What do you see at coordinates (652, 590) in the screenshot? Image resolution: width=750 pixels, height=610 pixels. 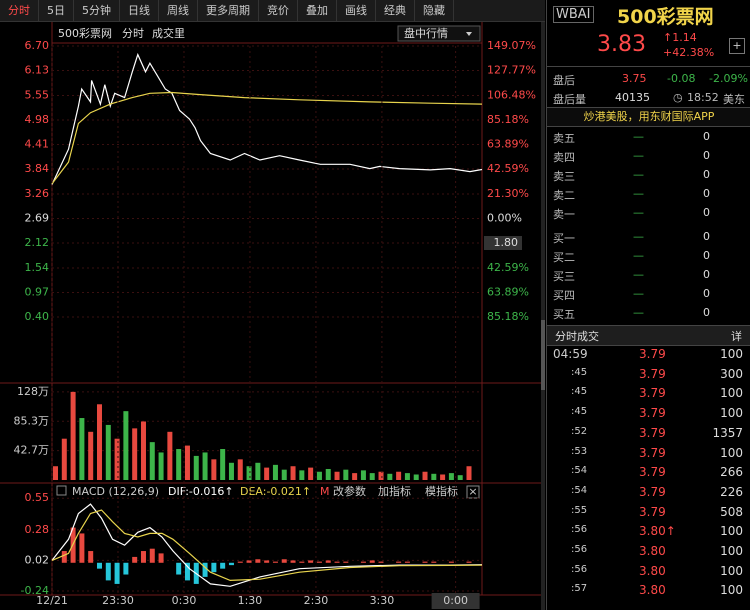 I see `trade-price: 3.80` at bounding box center [652, 590].